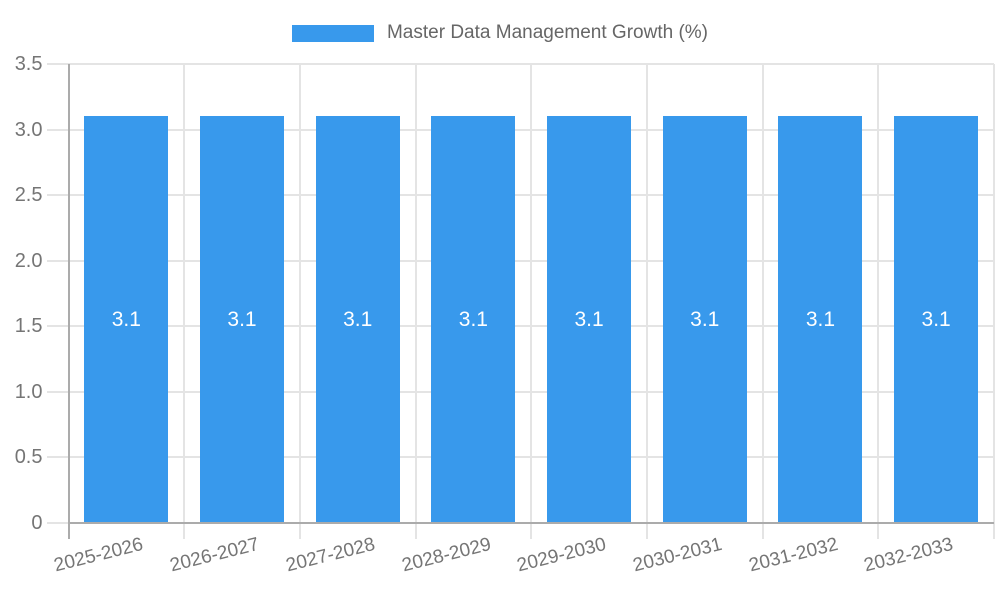  I want to click on x-axis-tick-label: 2027-2028, so click(330, 555).